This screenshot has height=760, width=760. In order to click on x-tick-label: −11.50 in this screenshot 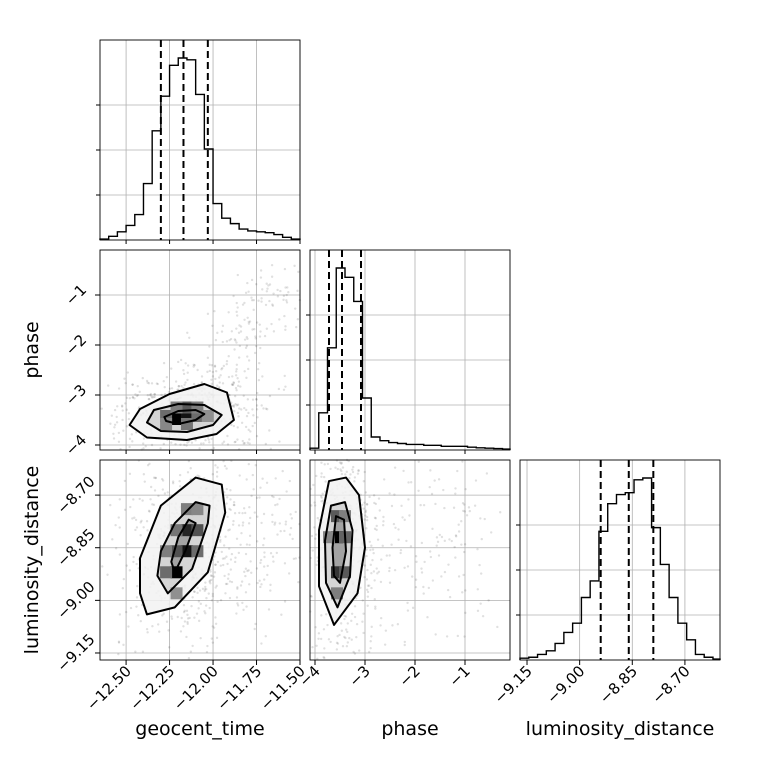, I will do `click(283, 688)`.